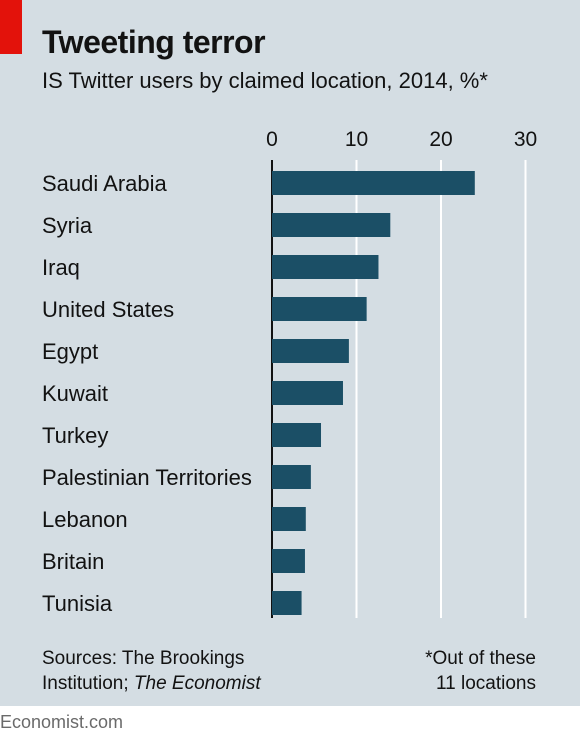 This screenshot has height=742, width=580. Describe the element at coordinates (77, 603) in the screenshot. I see `category-label-tunisia: Tunisia` at that location.